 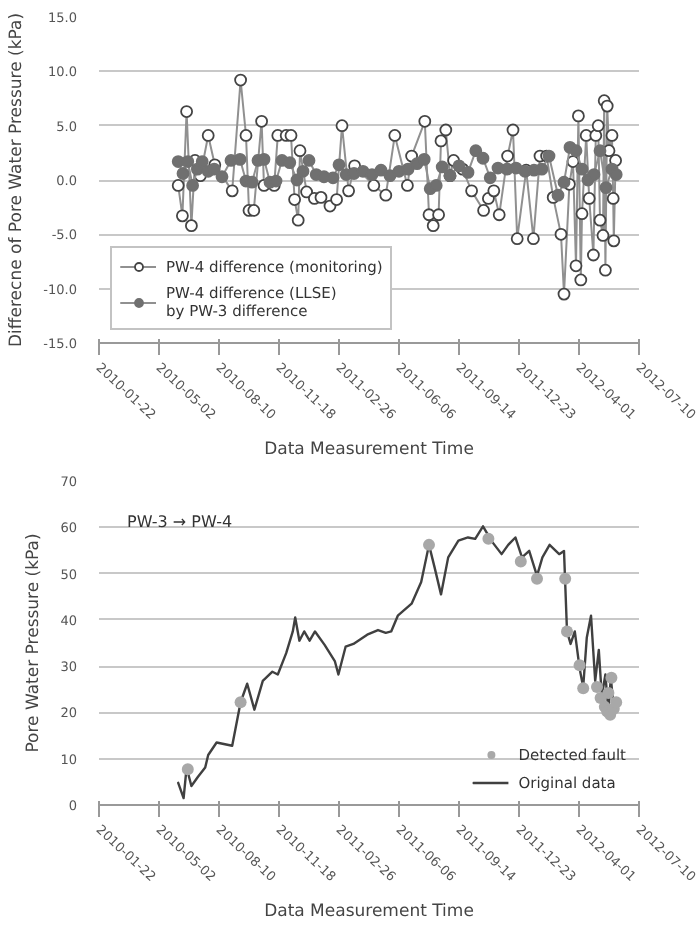 What do you see at coordinates (180, 522) in the screenshot?
I see `annotation: PW-3 → PW-4` at bounding box center [180, 522].